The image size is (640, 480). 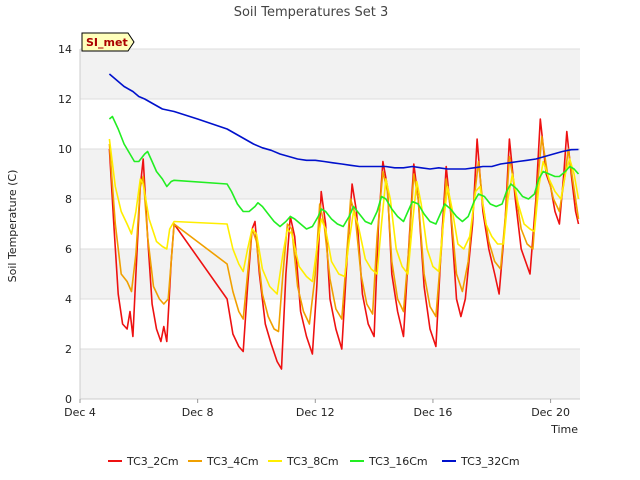 I want to click on y-tick-label: 6, so click(x=68, y=249).